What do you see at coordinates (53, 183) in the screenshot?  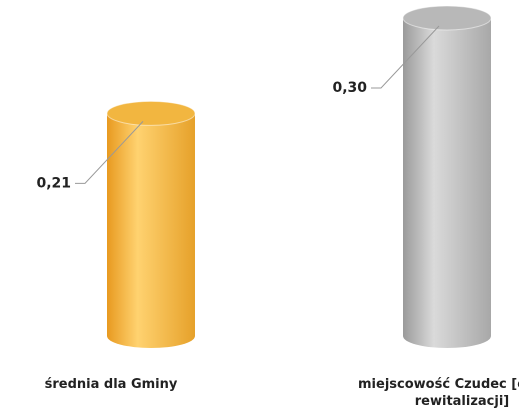 I see `value-label: 0,21` at bounding box center [53, 183].